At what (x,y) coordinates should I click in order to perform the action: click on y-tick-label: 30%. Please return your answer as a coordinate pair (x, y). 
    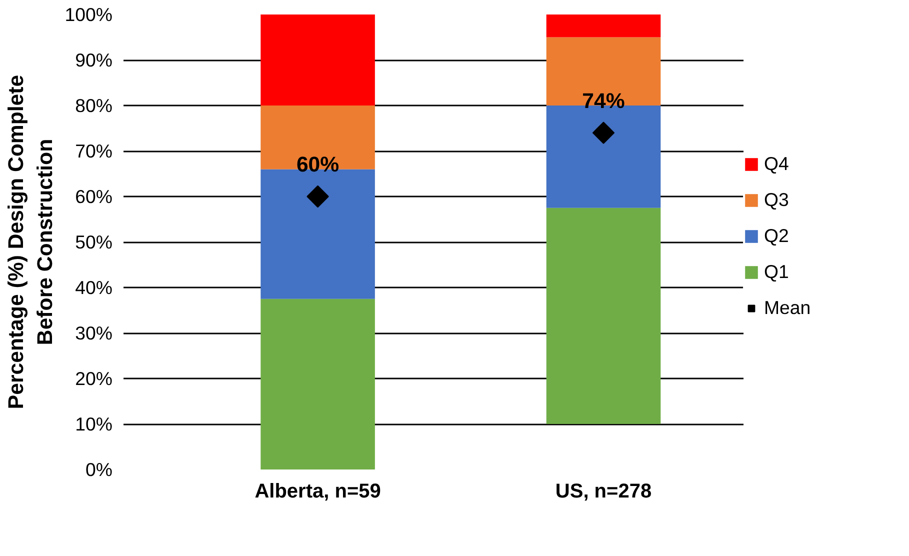
    Looking at the image, I should click on (94, 333).